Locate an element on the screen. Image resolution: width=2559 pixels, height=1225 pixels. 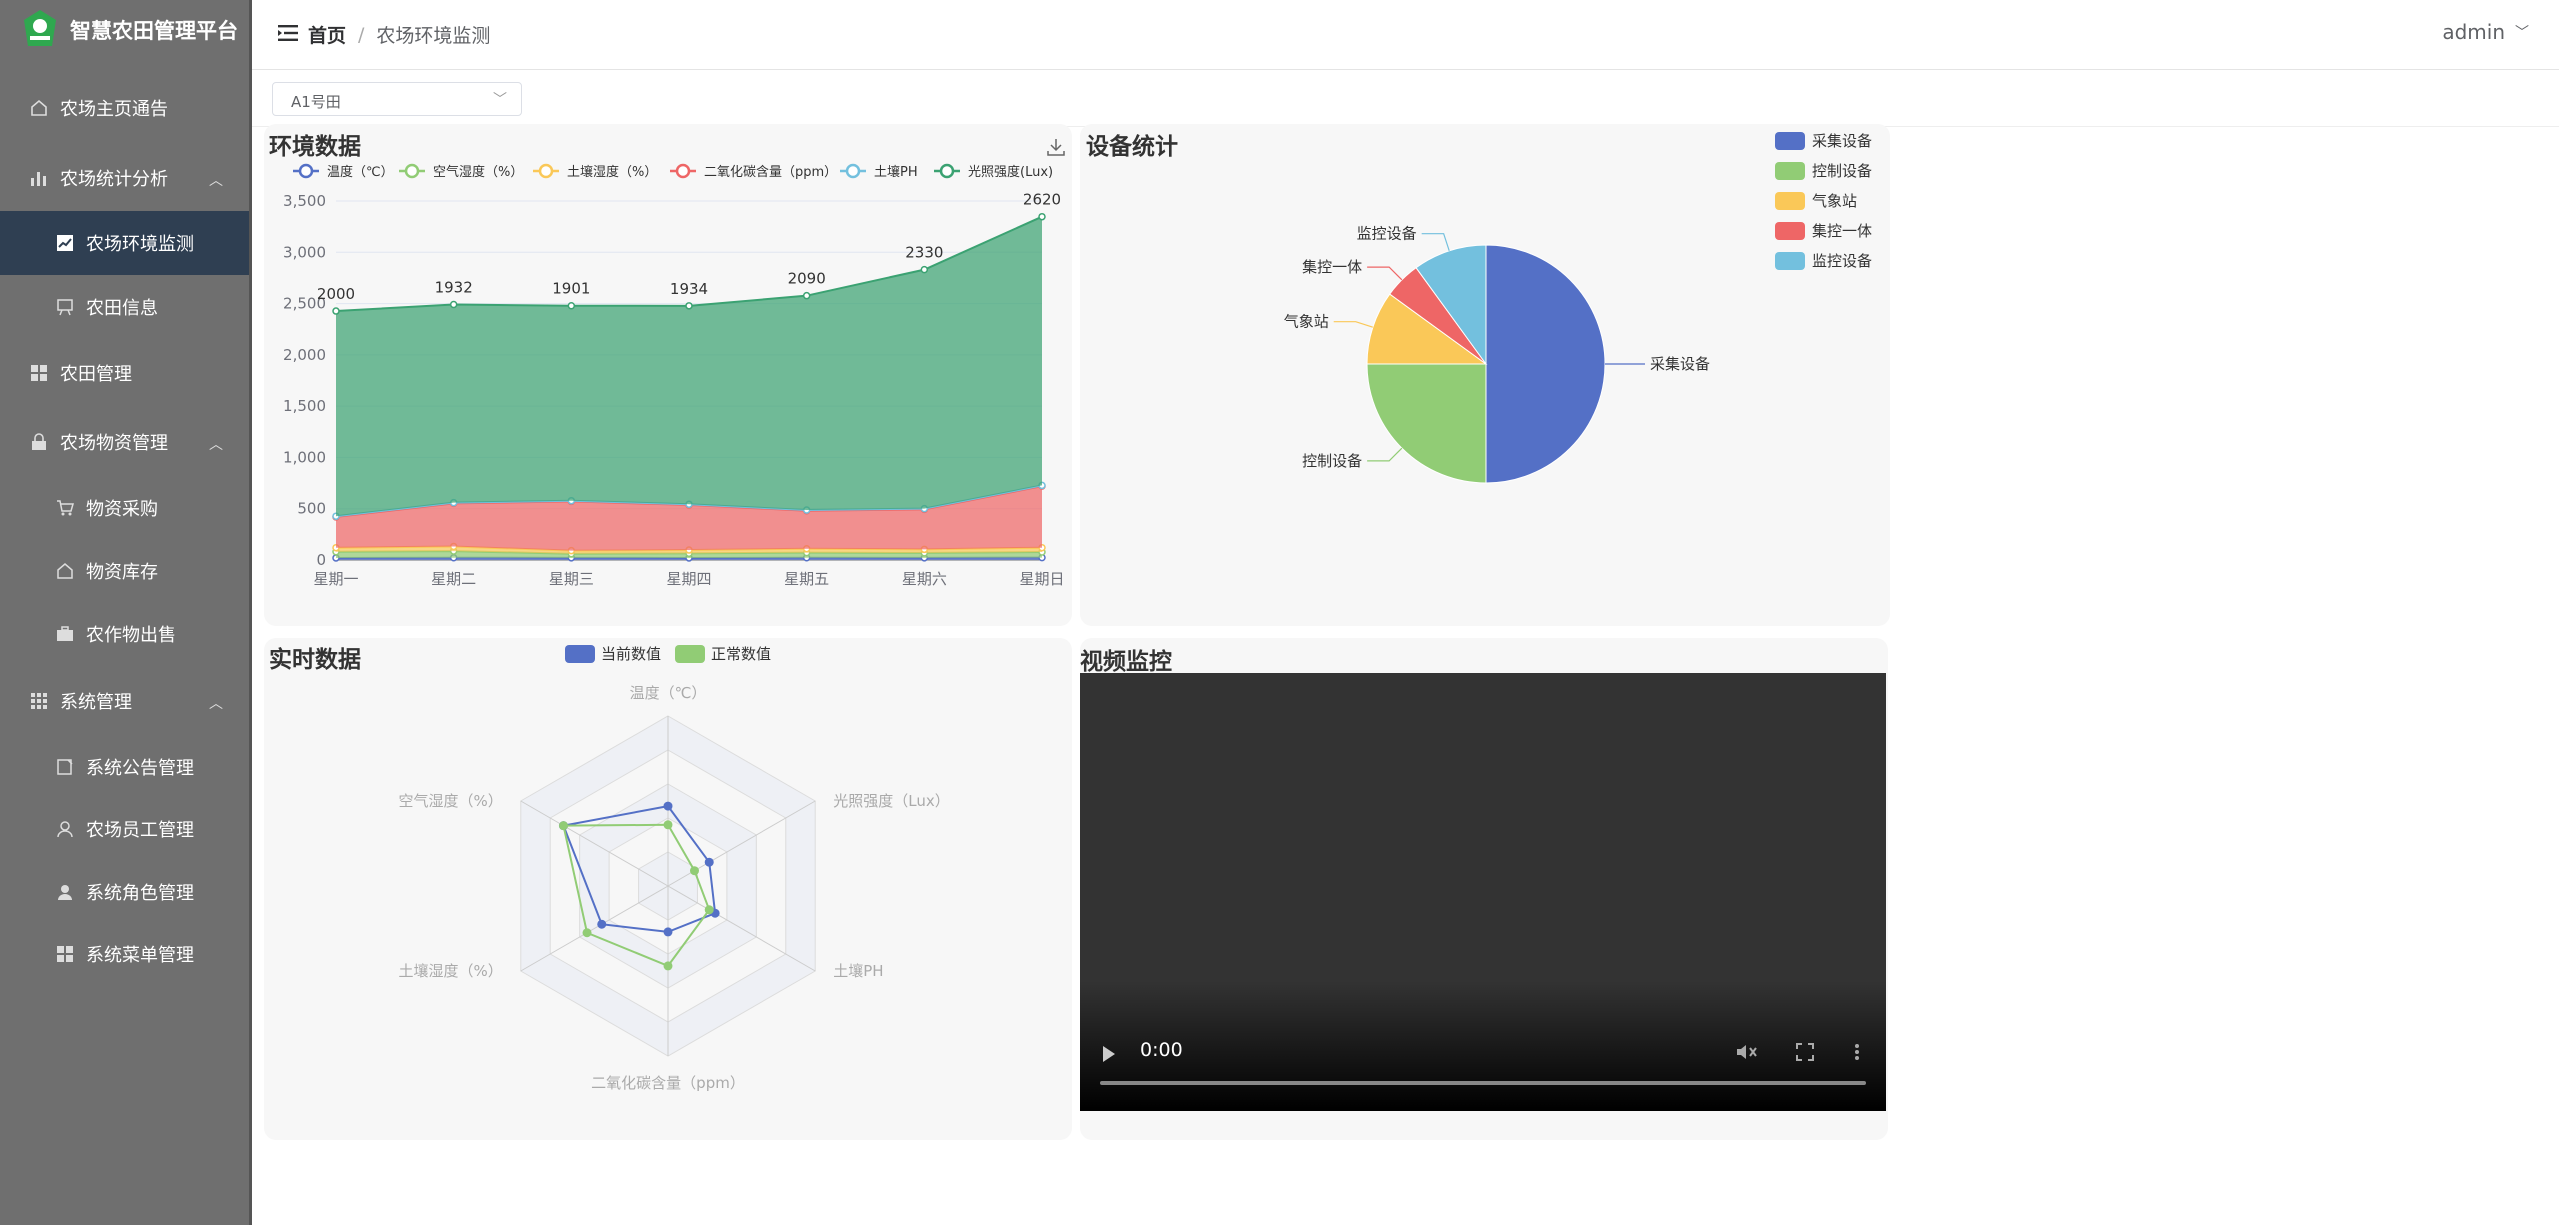
x-tick-label: 星期六 is located at coordinates (924, 579).